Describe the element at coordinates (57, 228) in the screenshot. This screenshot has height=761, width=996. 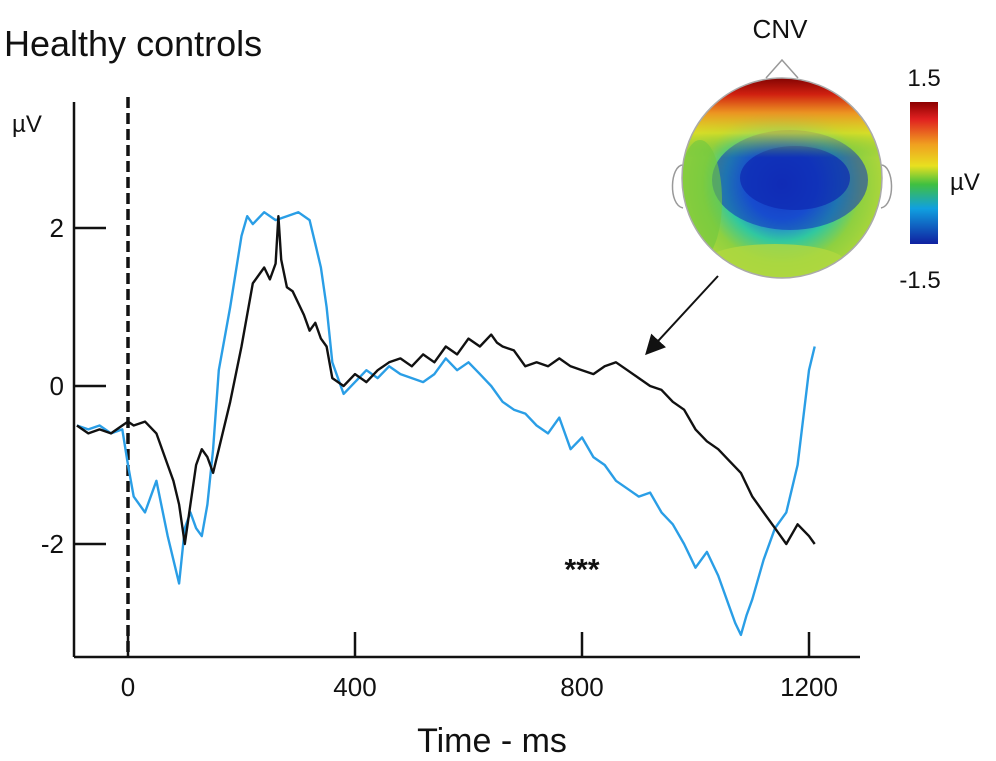
I see `y-tick-label: 2` at that location.